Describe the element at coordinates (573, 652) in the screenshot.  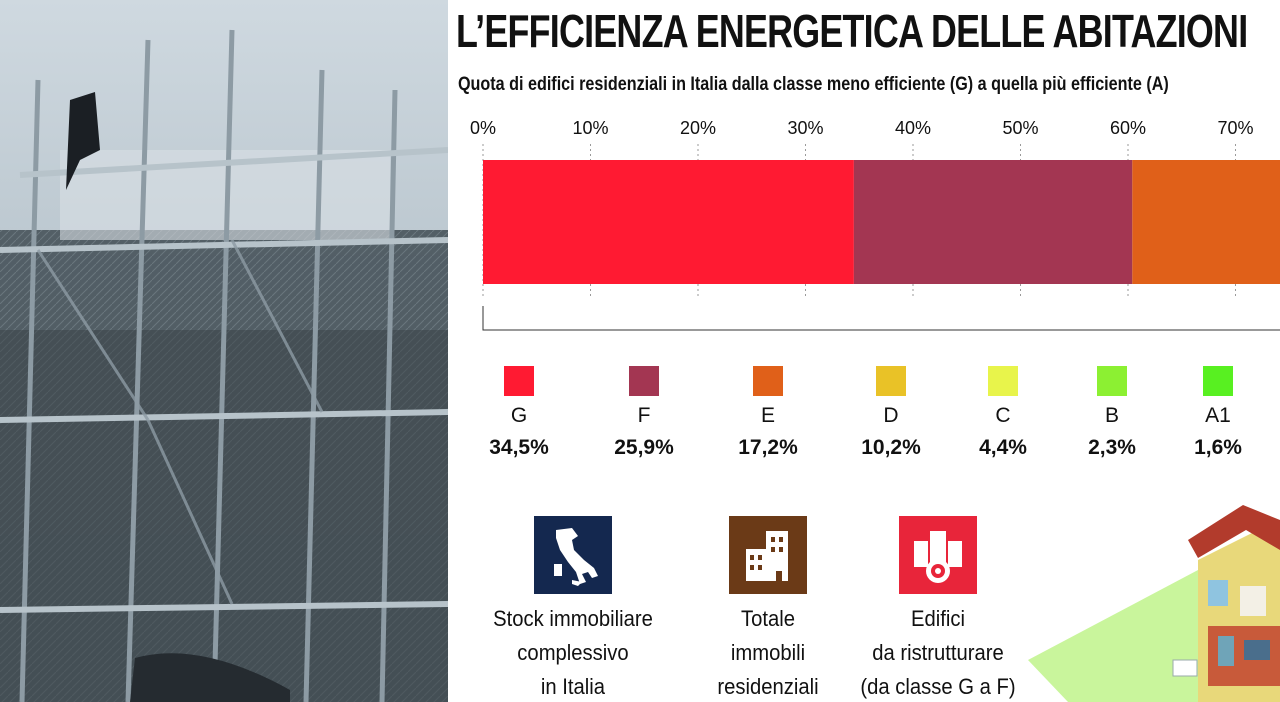
I see `stat-text-stock: Stock immobiliare complessivo in Italia` at that location.